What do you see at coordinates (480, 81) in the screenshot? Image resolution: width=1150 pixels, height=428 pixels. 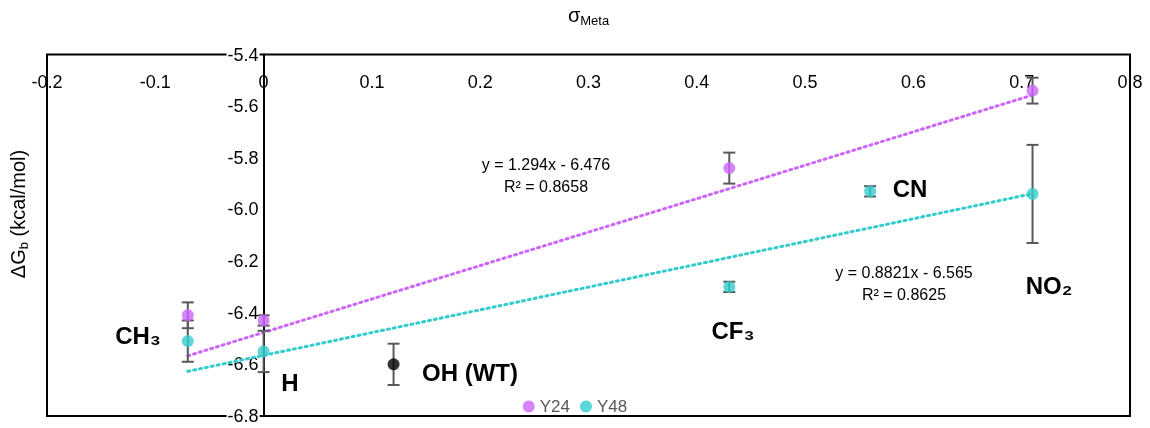 I see `x-tick-label: 0.2` at bounding box center [480, 81].